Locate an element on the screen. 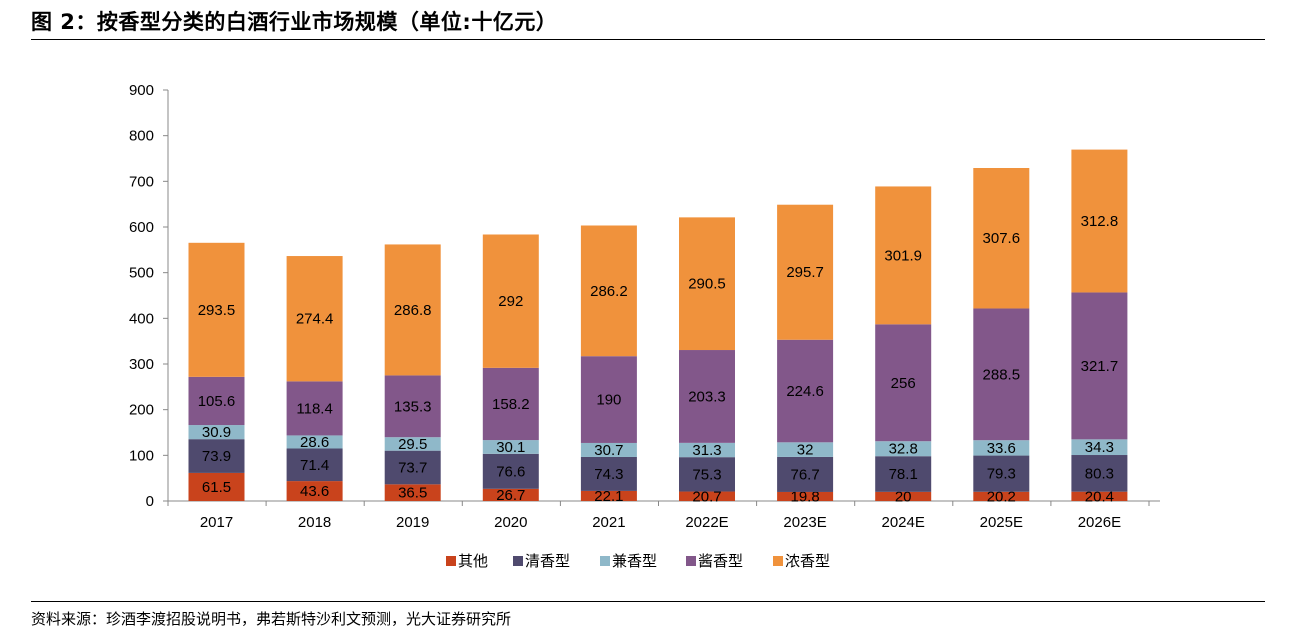 The width and height of the screenshot is (1299, 632). legend-label: 浓香型 is located at coordinates (807, 561).